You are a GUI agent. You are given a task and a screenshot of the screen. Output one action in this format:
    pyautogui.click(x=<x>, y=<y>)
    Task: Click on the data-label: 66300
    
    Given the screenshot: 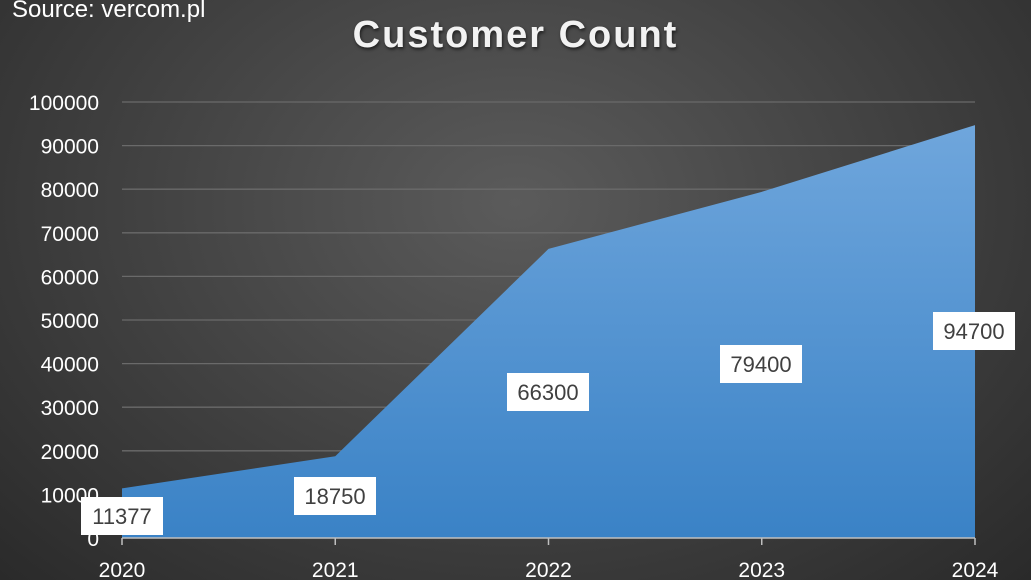 What is the action you would take?
    pyautogui.click(x=547, y=392)
    